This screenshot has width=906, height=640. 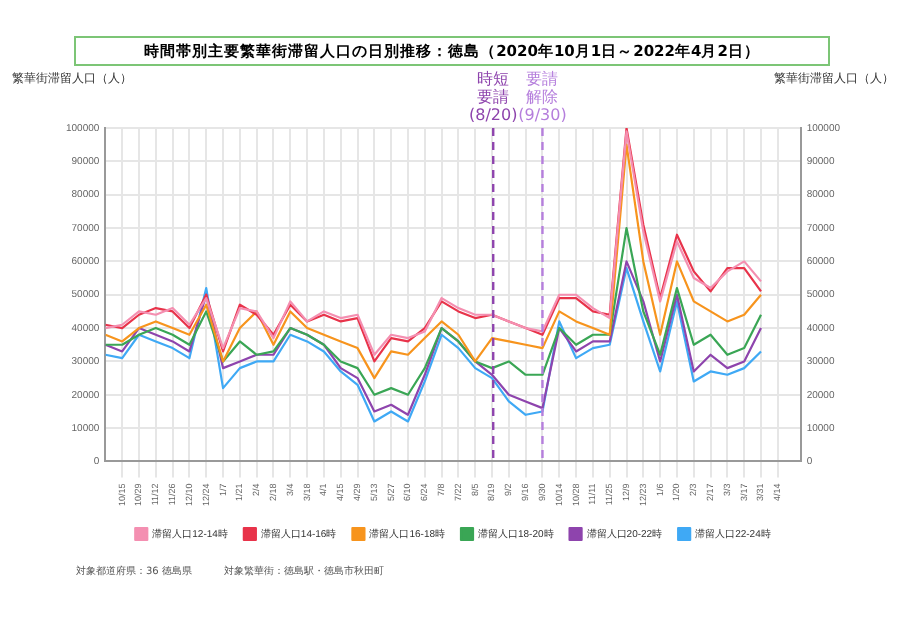 What do you see at coordinates (542, 97) in the screenshot?
I see `ref-line-label: 要請解除(9/30)` at bounding box center [542, 97].